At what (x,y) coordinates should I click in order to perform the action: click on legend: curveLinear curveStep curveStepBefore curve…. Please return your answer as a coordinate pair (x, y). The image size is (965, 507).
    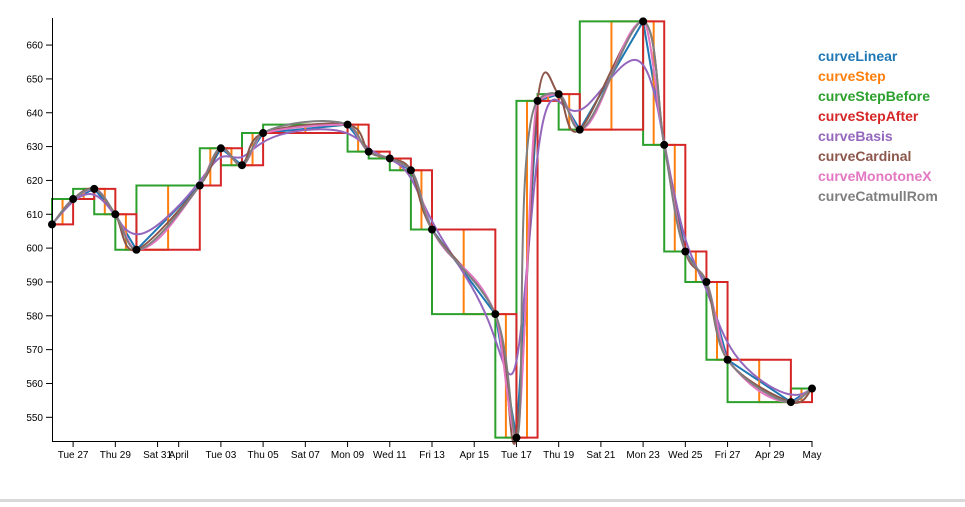
    Looking at the image, I should click on (878, 126).